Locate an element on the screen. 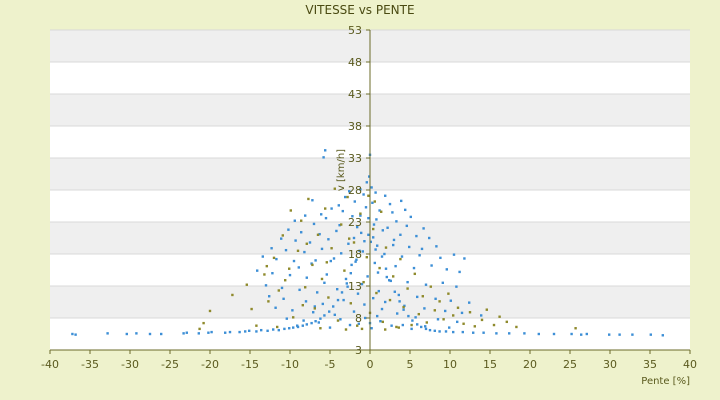 This screenshot has width=720, height=400. x-tick-label: 40 is located at coordinates (690, 364).